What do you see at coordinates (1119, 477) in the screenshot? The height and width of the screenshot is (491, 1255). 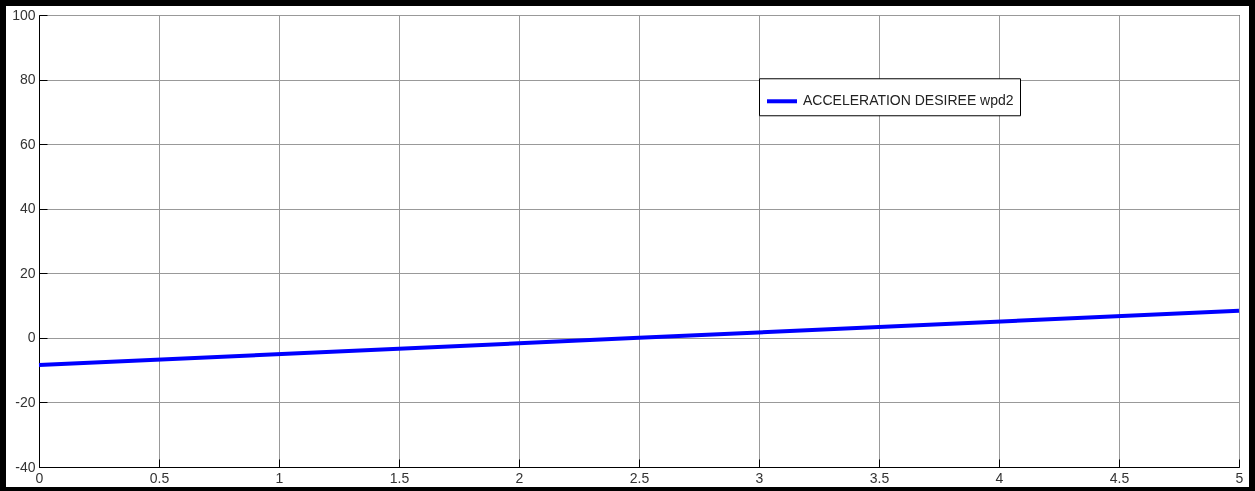 I see `x-tick-label: 4.5` at bounding box center [1119, 477].